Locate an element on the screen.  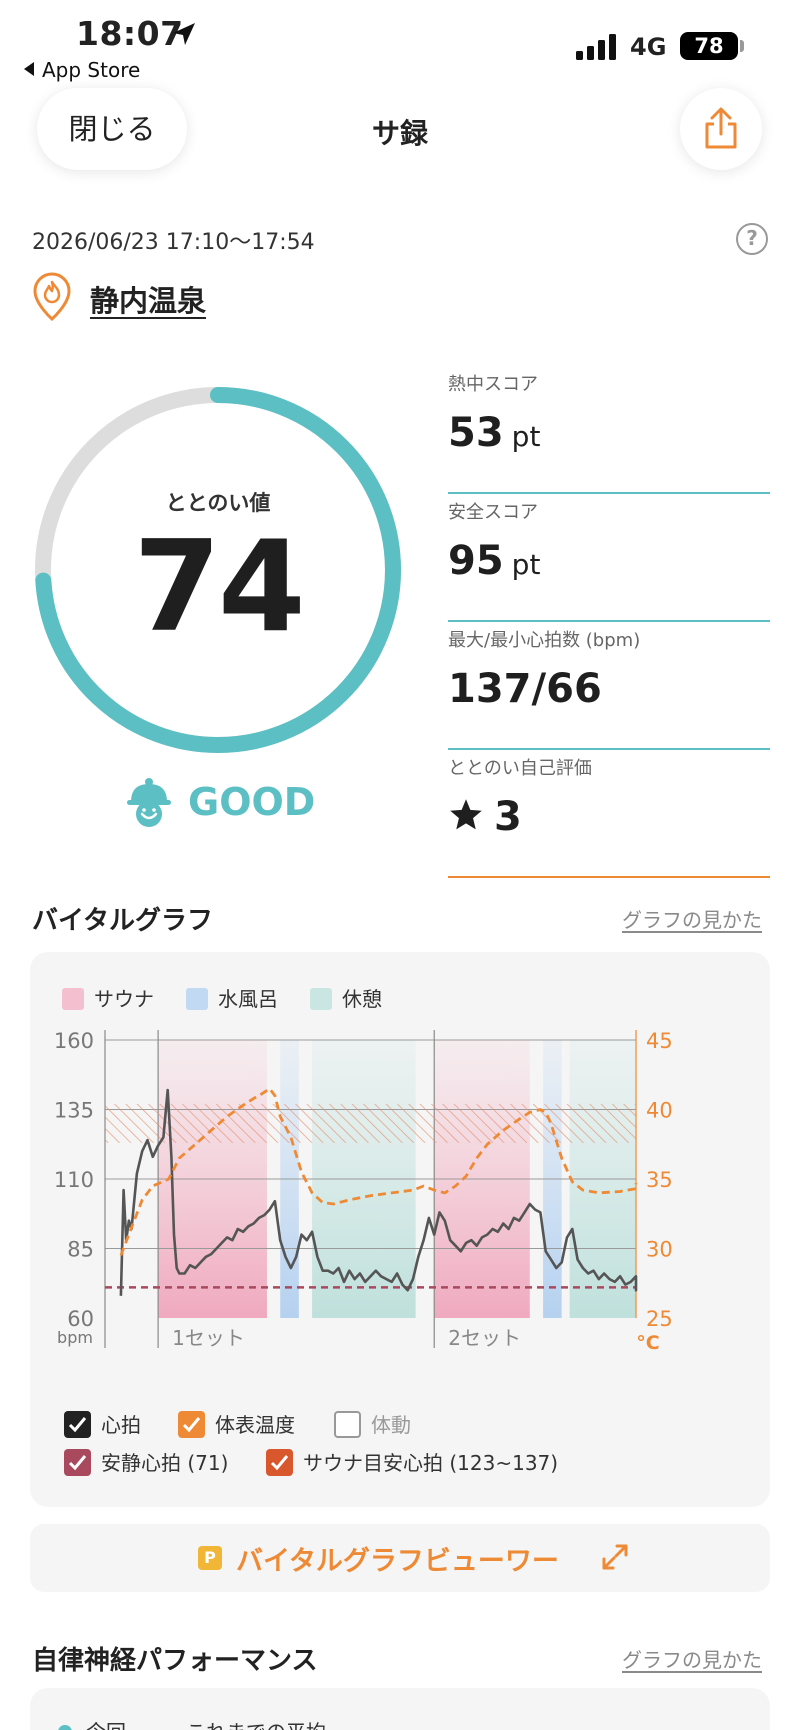
totonoi-gauge is located at coordinates (218, 570).